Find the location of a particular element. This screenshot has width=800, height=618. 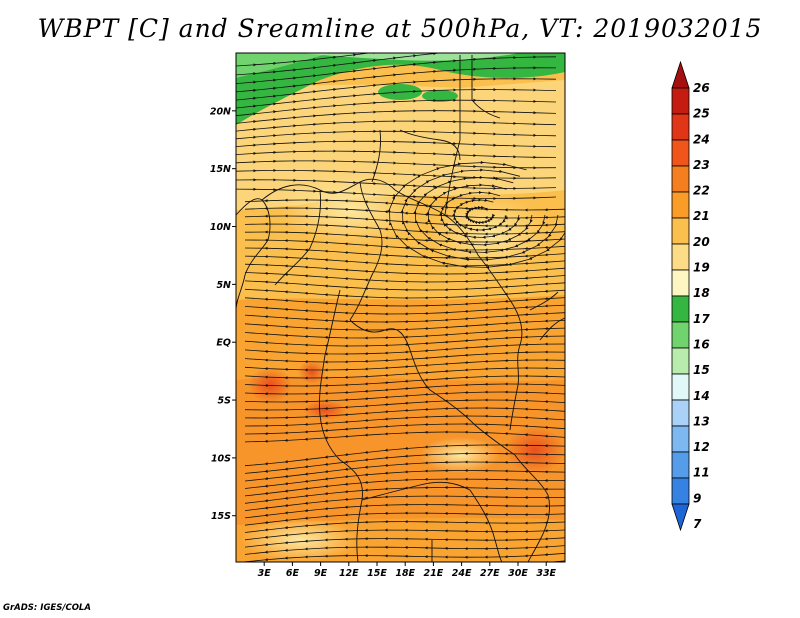

lat-tick-label: 15N is located at coordinates (220, 169).